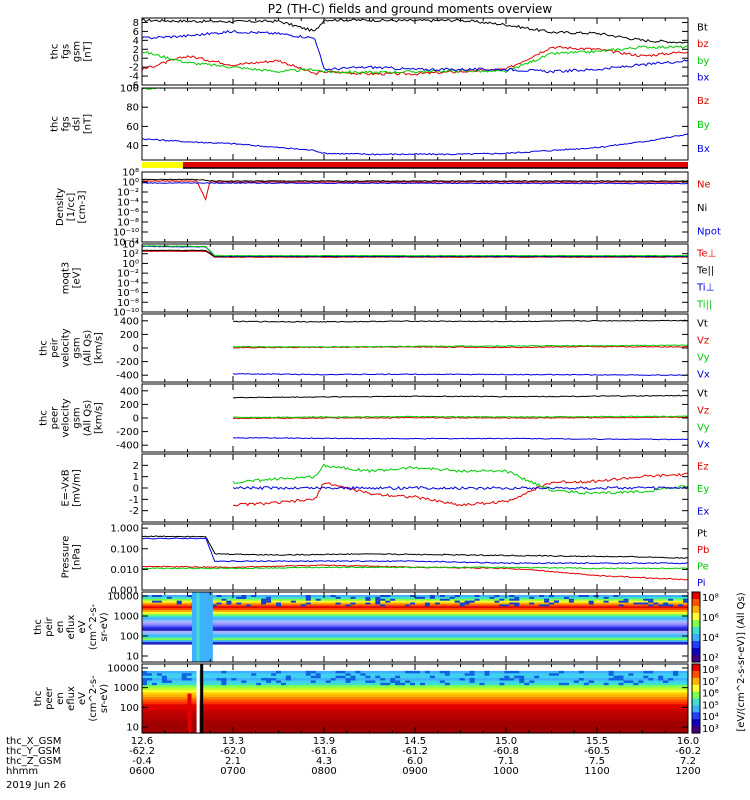 Image resolution: width=750 pixels, height=800 pixels. Describe the element at coordinates (688, 751) in the screenshot. I see `x-axis-tick-label: -60.2` at that location.